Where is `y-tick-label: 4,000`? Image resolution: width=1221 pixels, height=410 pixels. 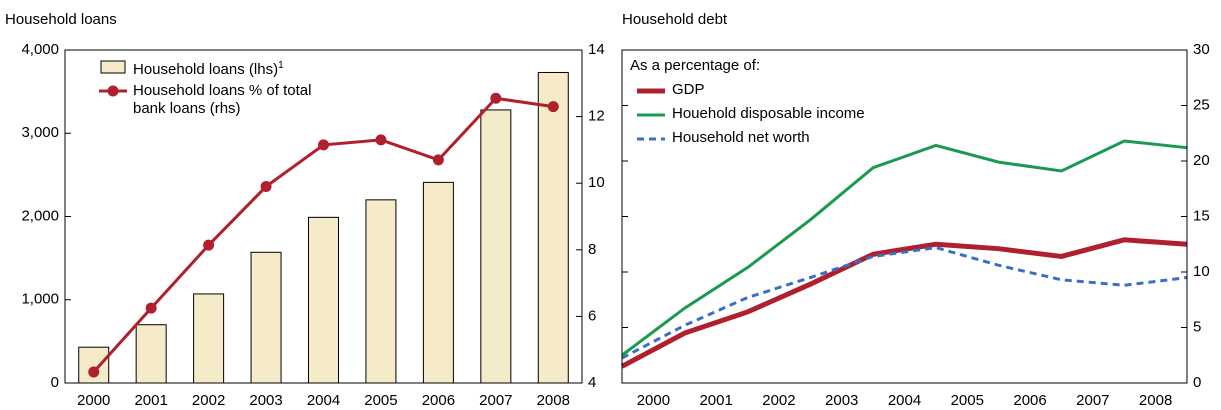
y-tick-label: 4,000 is located at coordinates (40, 49).